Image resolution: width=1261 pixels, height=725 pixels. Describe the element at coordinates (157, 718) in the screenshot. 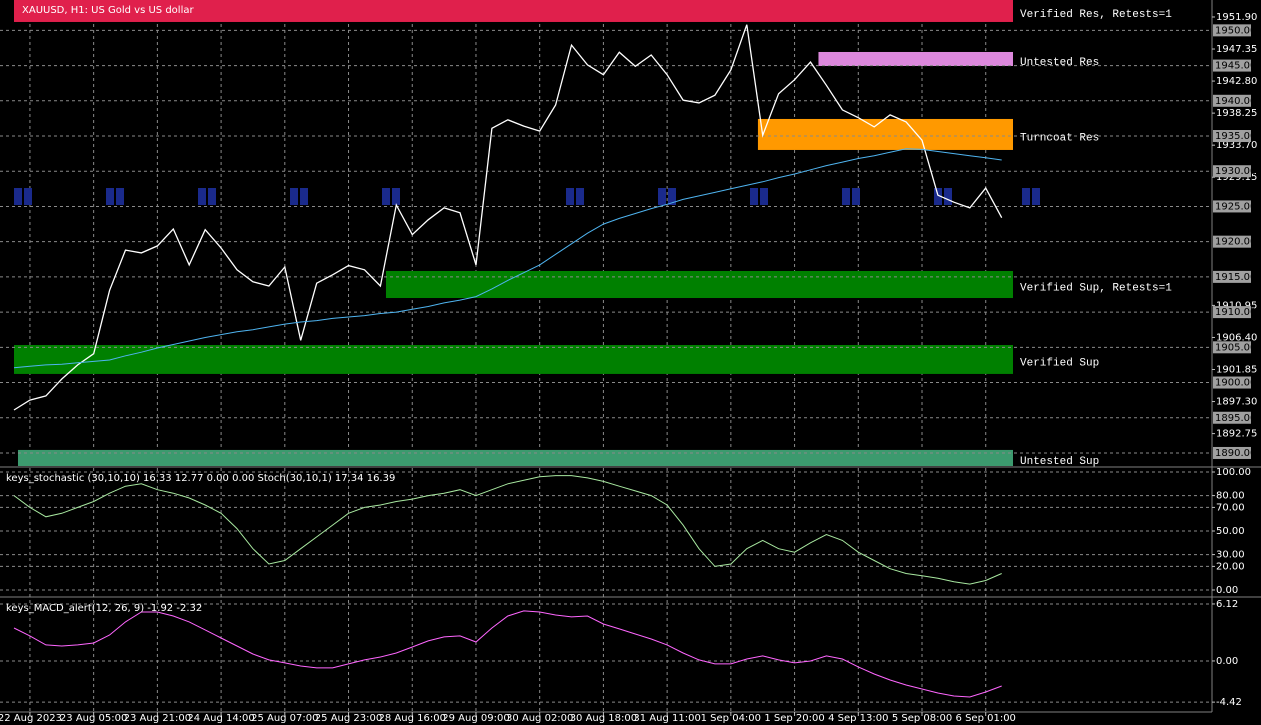

I see `x-tick-label: 23 Aug 21:00` at that location.